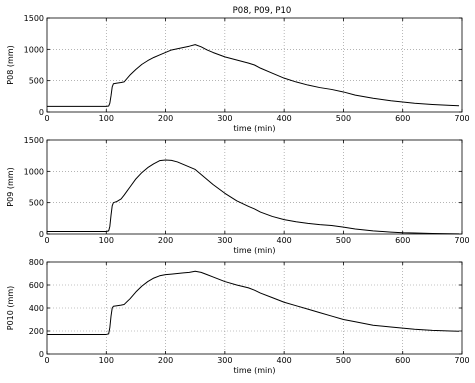  What do you see at coordinates (461, 360) in the screenshot?
I see `p10-x-tick-label: 700` at bounding box center [461, 360].